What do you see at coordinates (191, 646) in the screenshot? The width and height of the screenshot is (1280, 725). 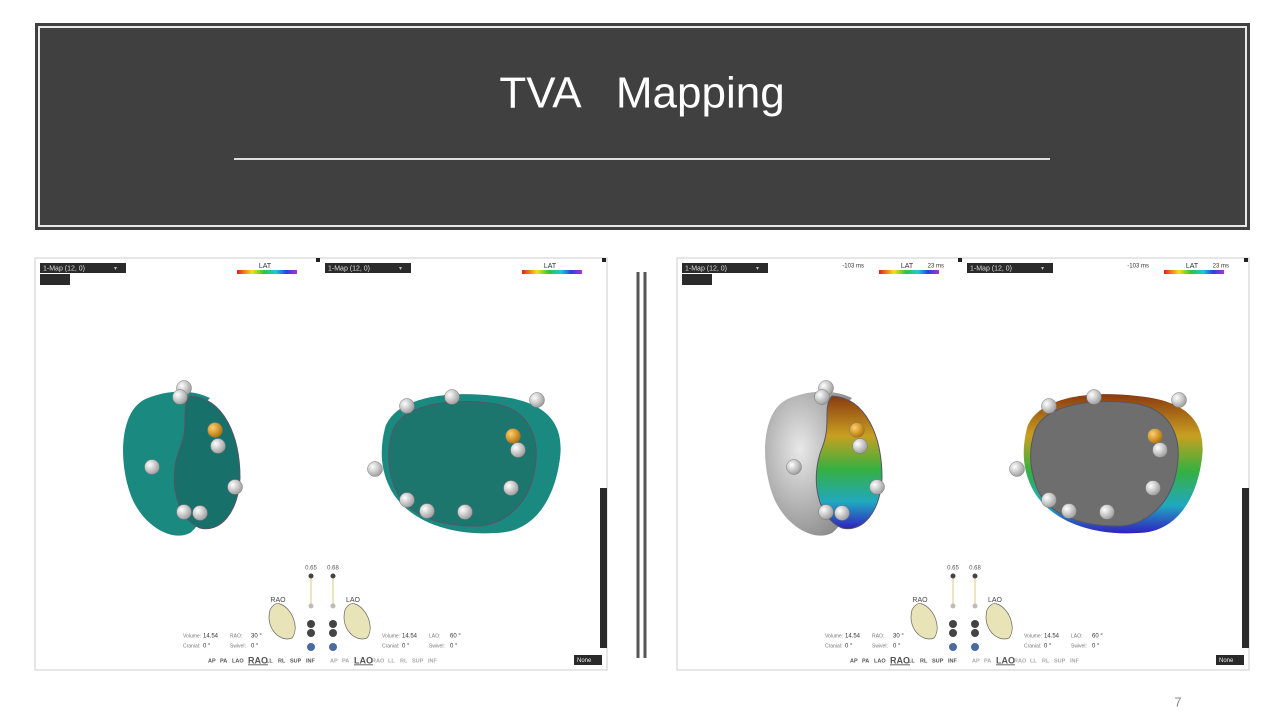 I see `info-label: Cranial:` at bounding box center [191, 646].